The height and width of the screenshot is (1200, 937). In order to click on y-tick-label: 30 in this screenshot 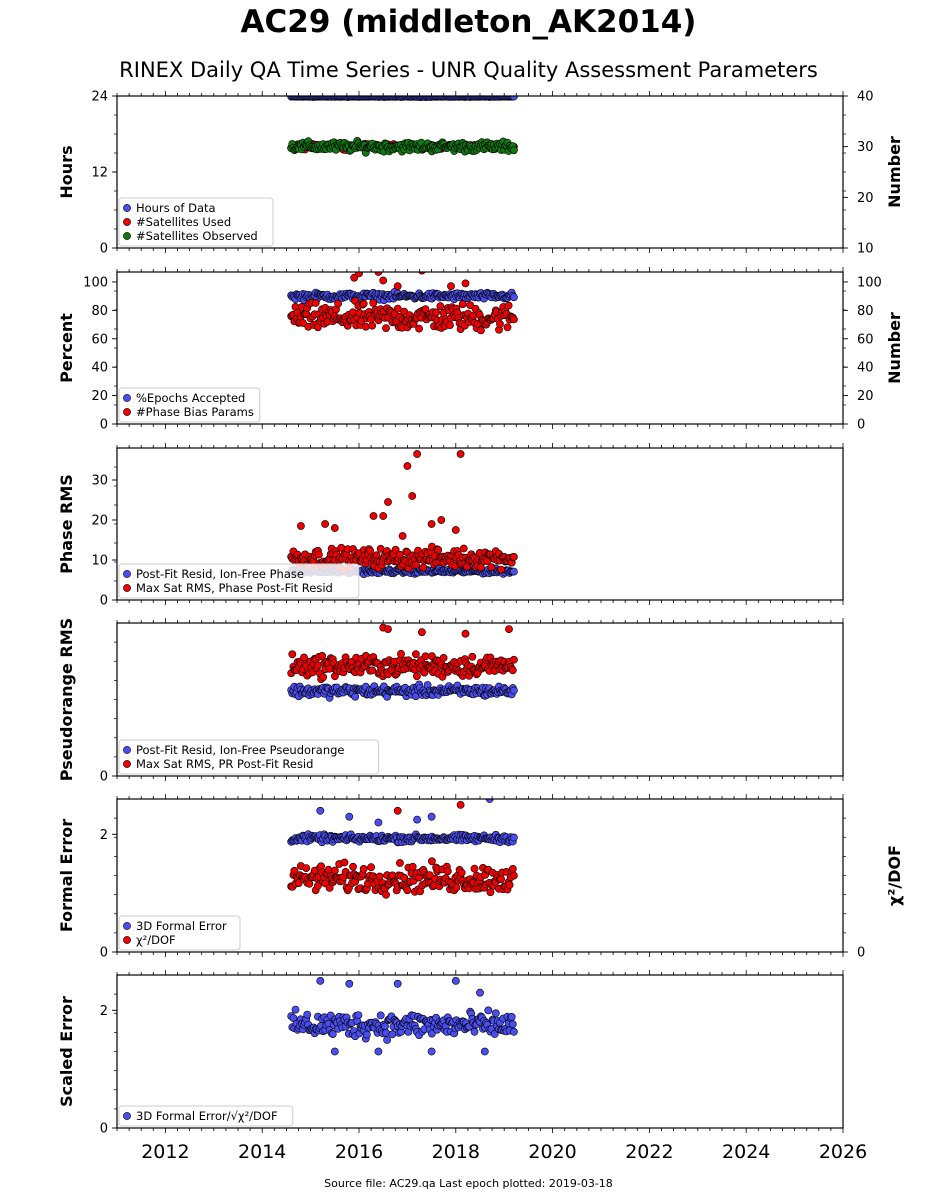, I will do `click(99, 481)`.